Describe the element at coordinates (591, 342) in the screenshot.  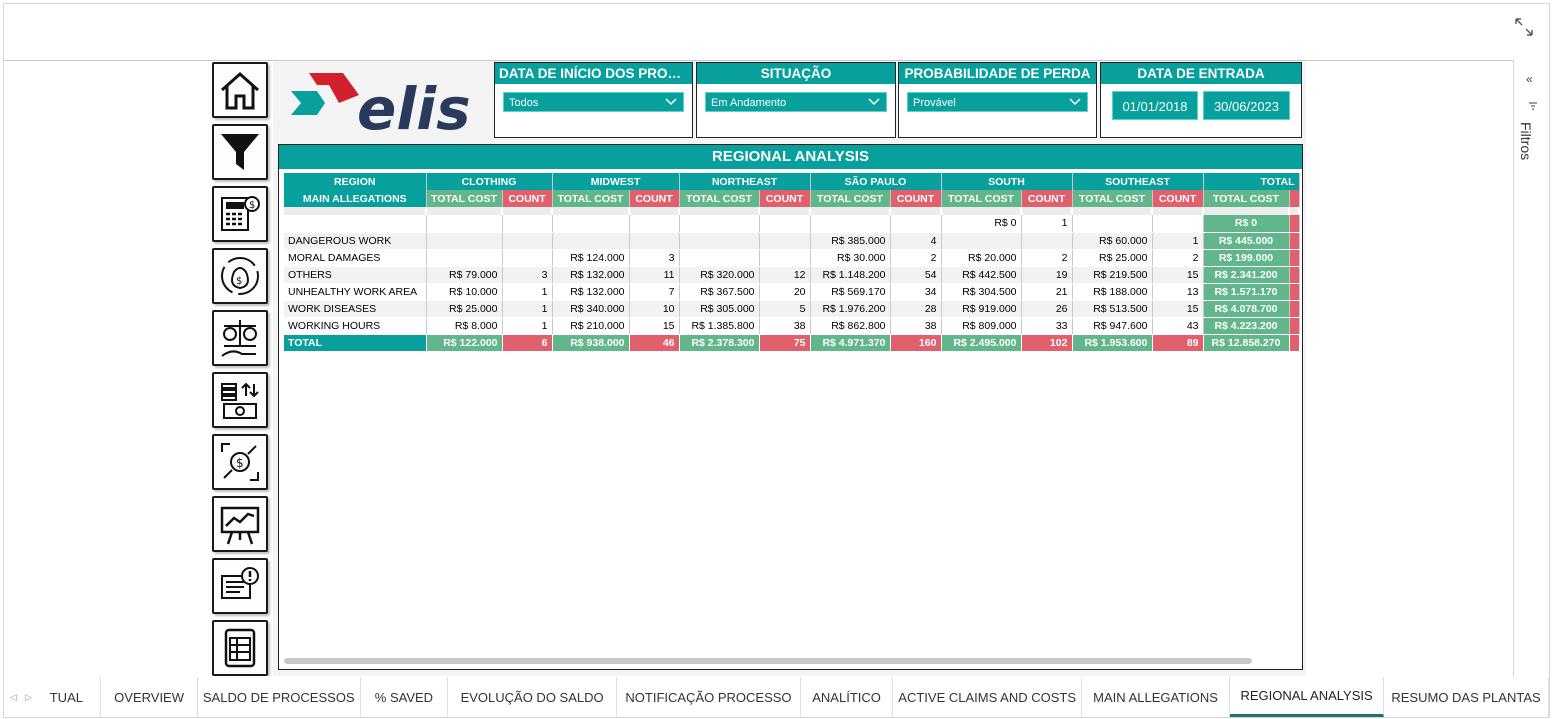
I see `total-cost-cell: R$ 938.000` at that location.